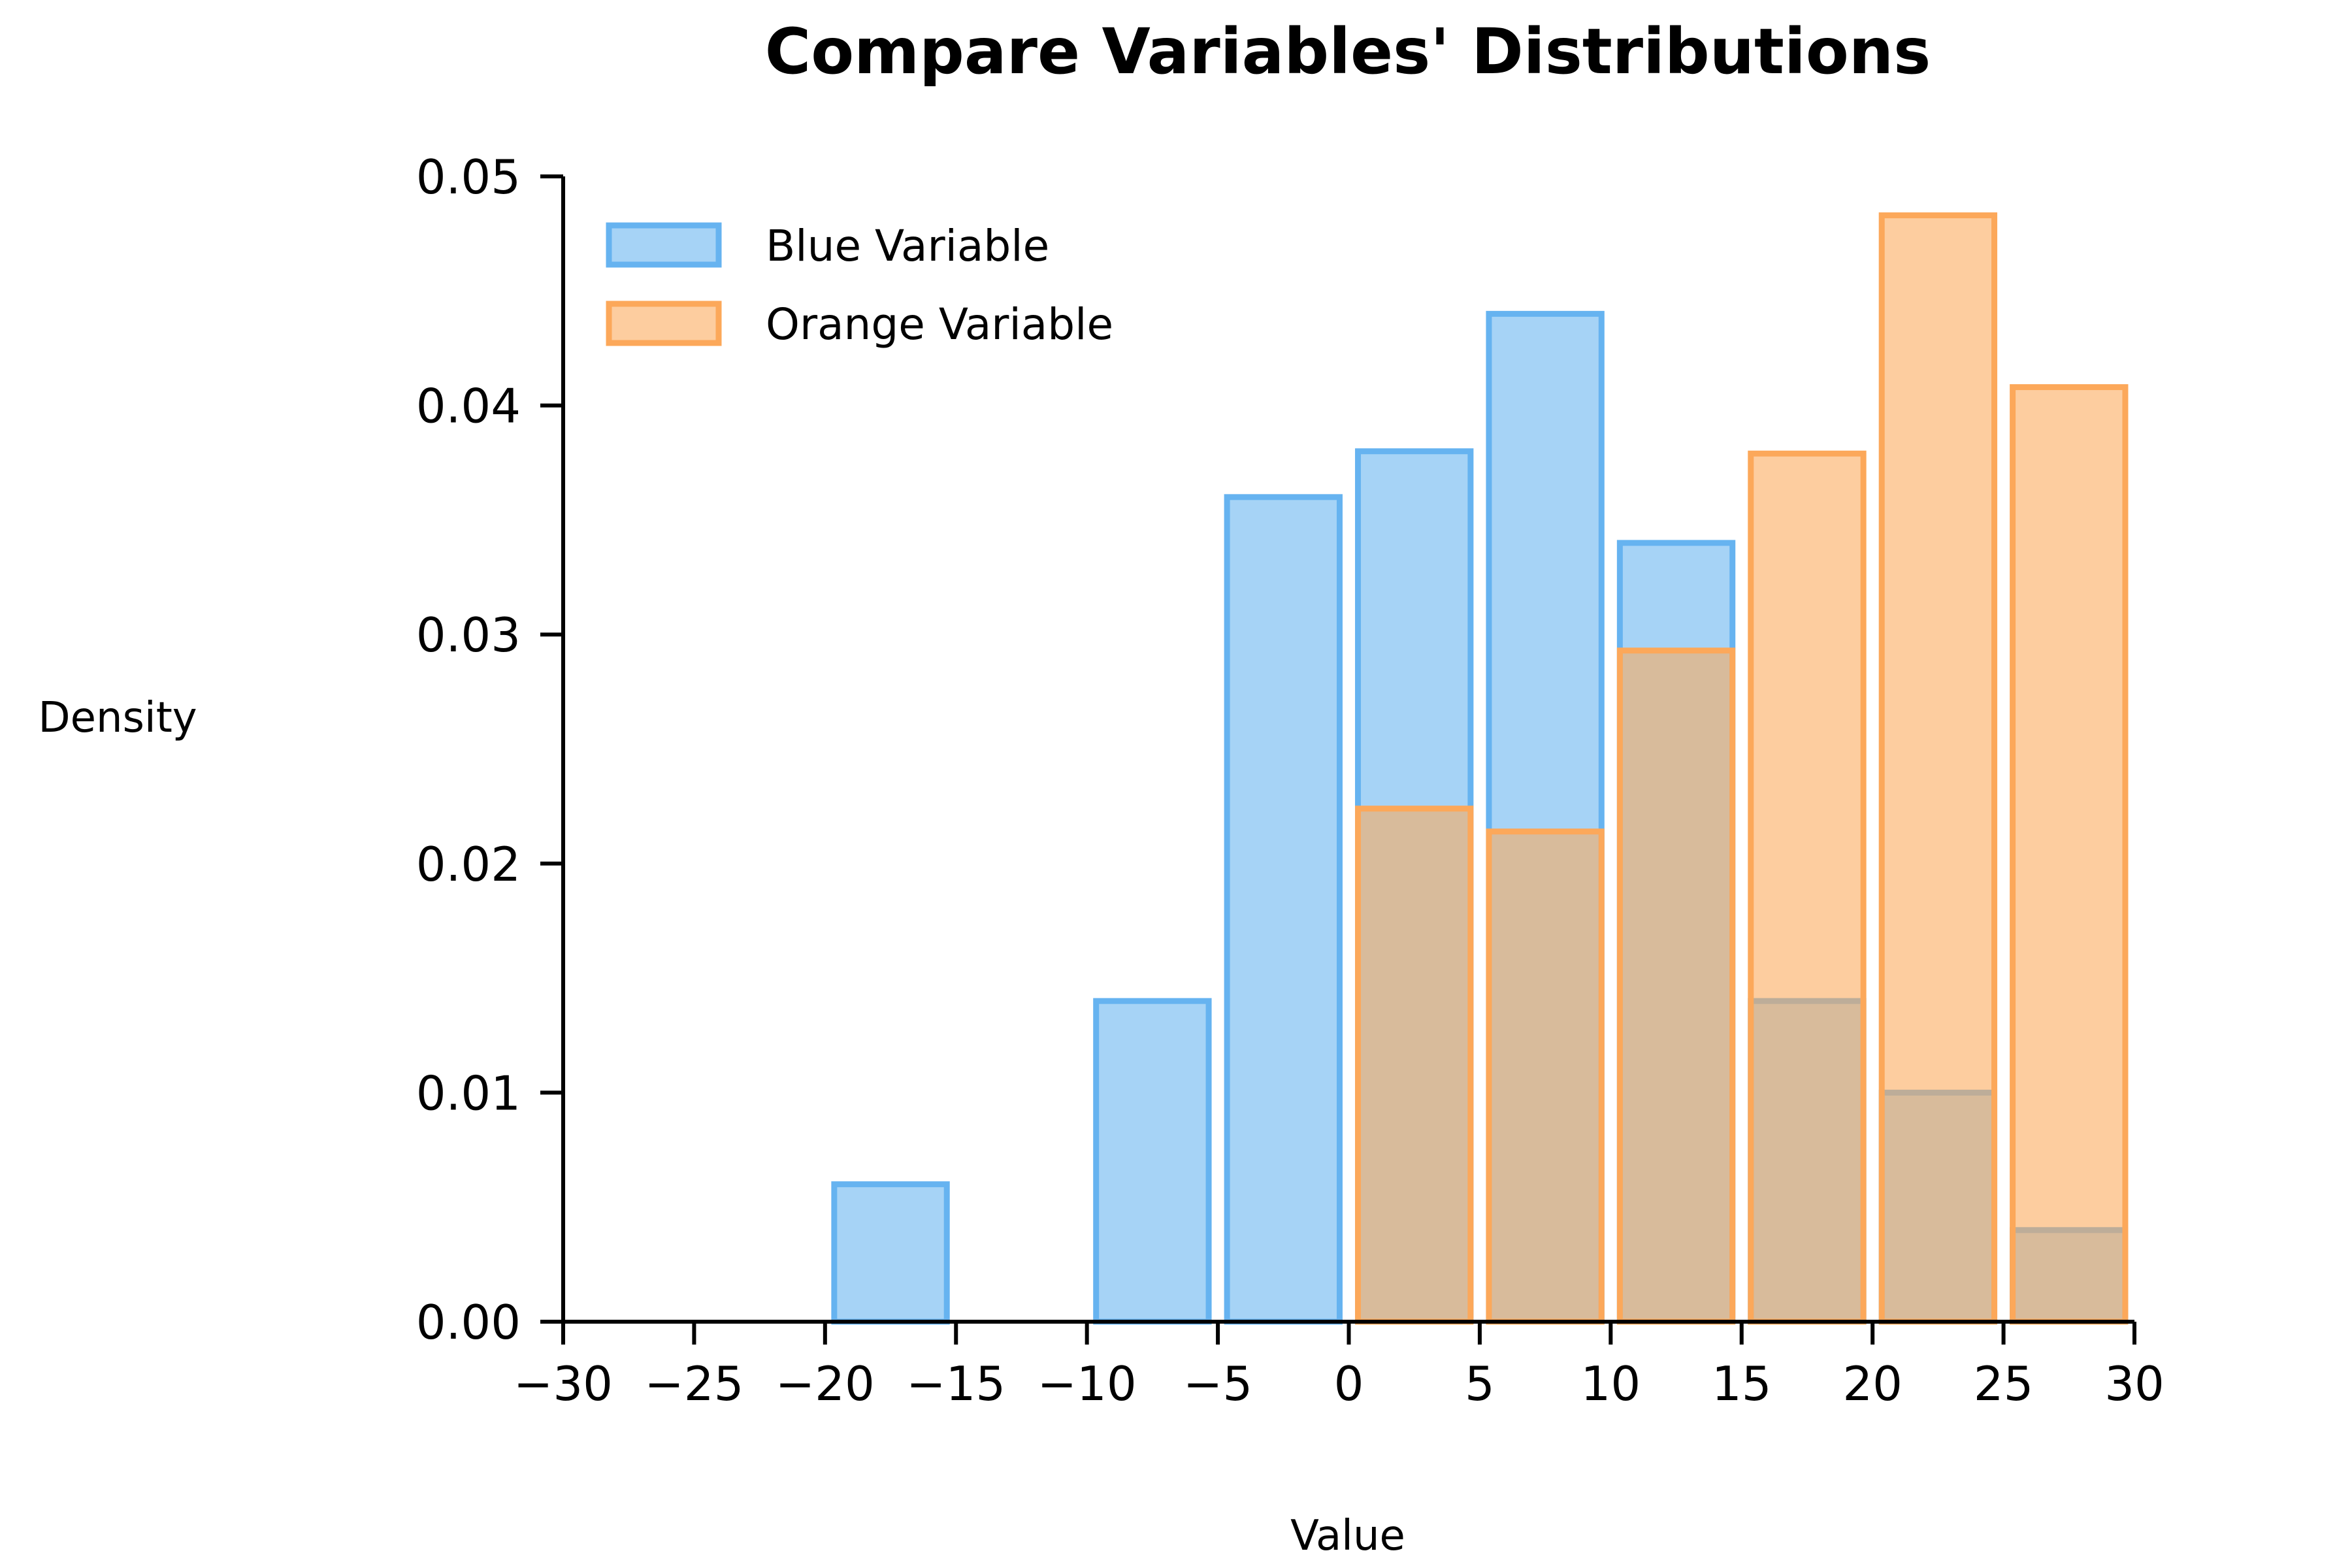 The width and height of the screenshot is (2352, 1568). Describe the element at coordinates (1872, 1383) in the screenshot. I see `x-tick-label: 20` at that location.